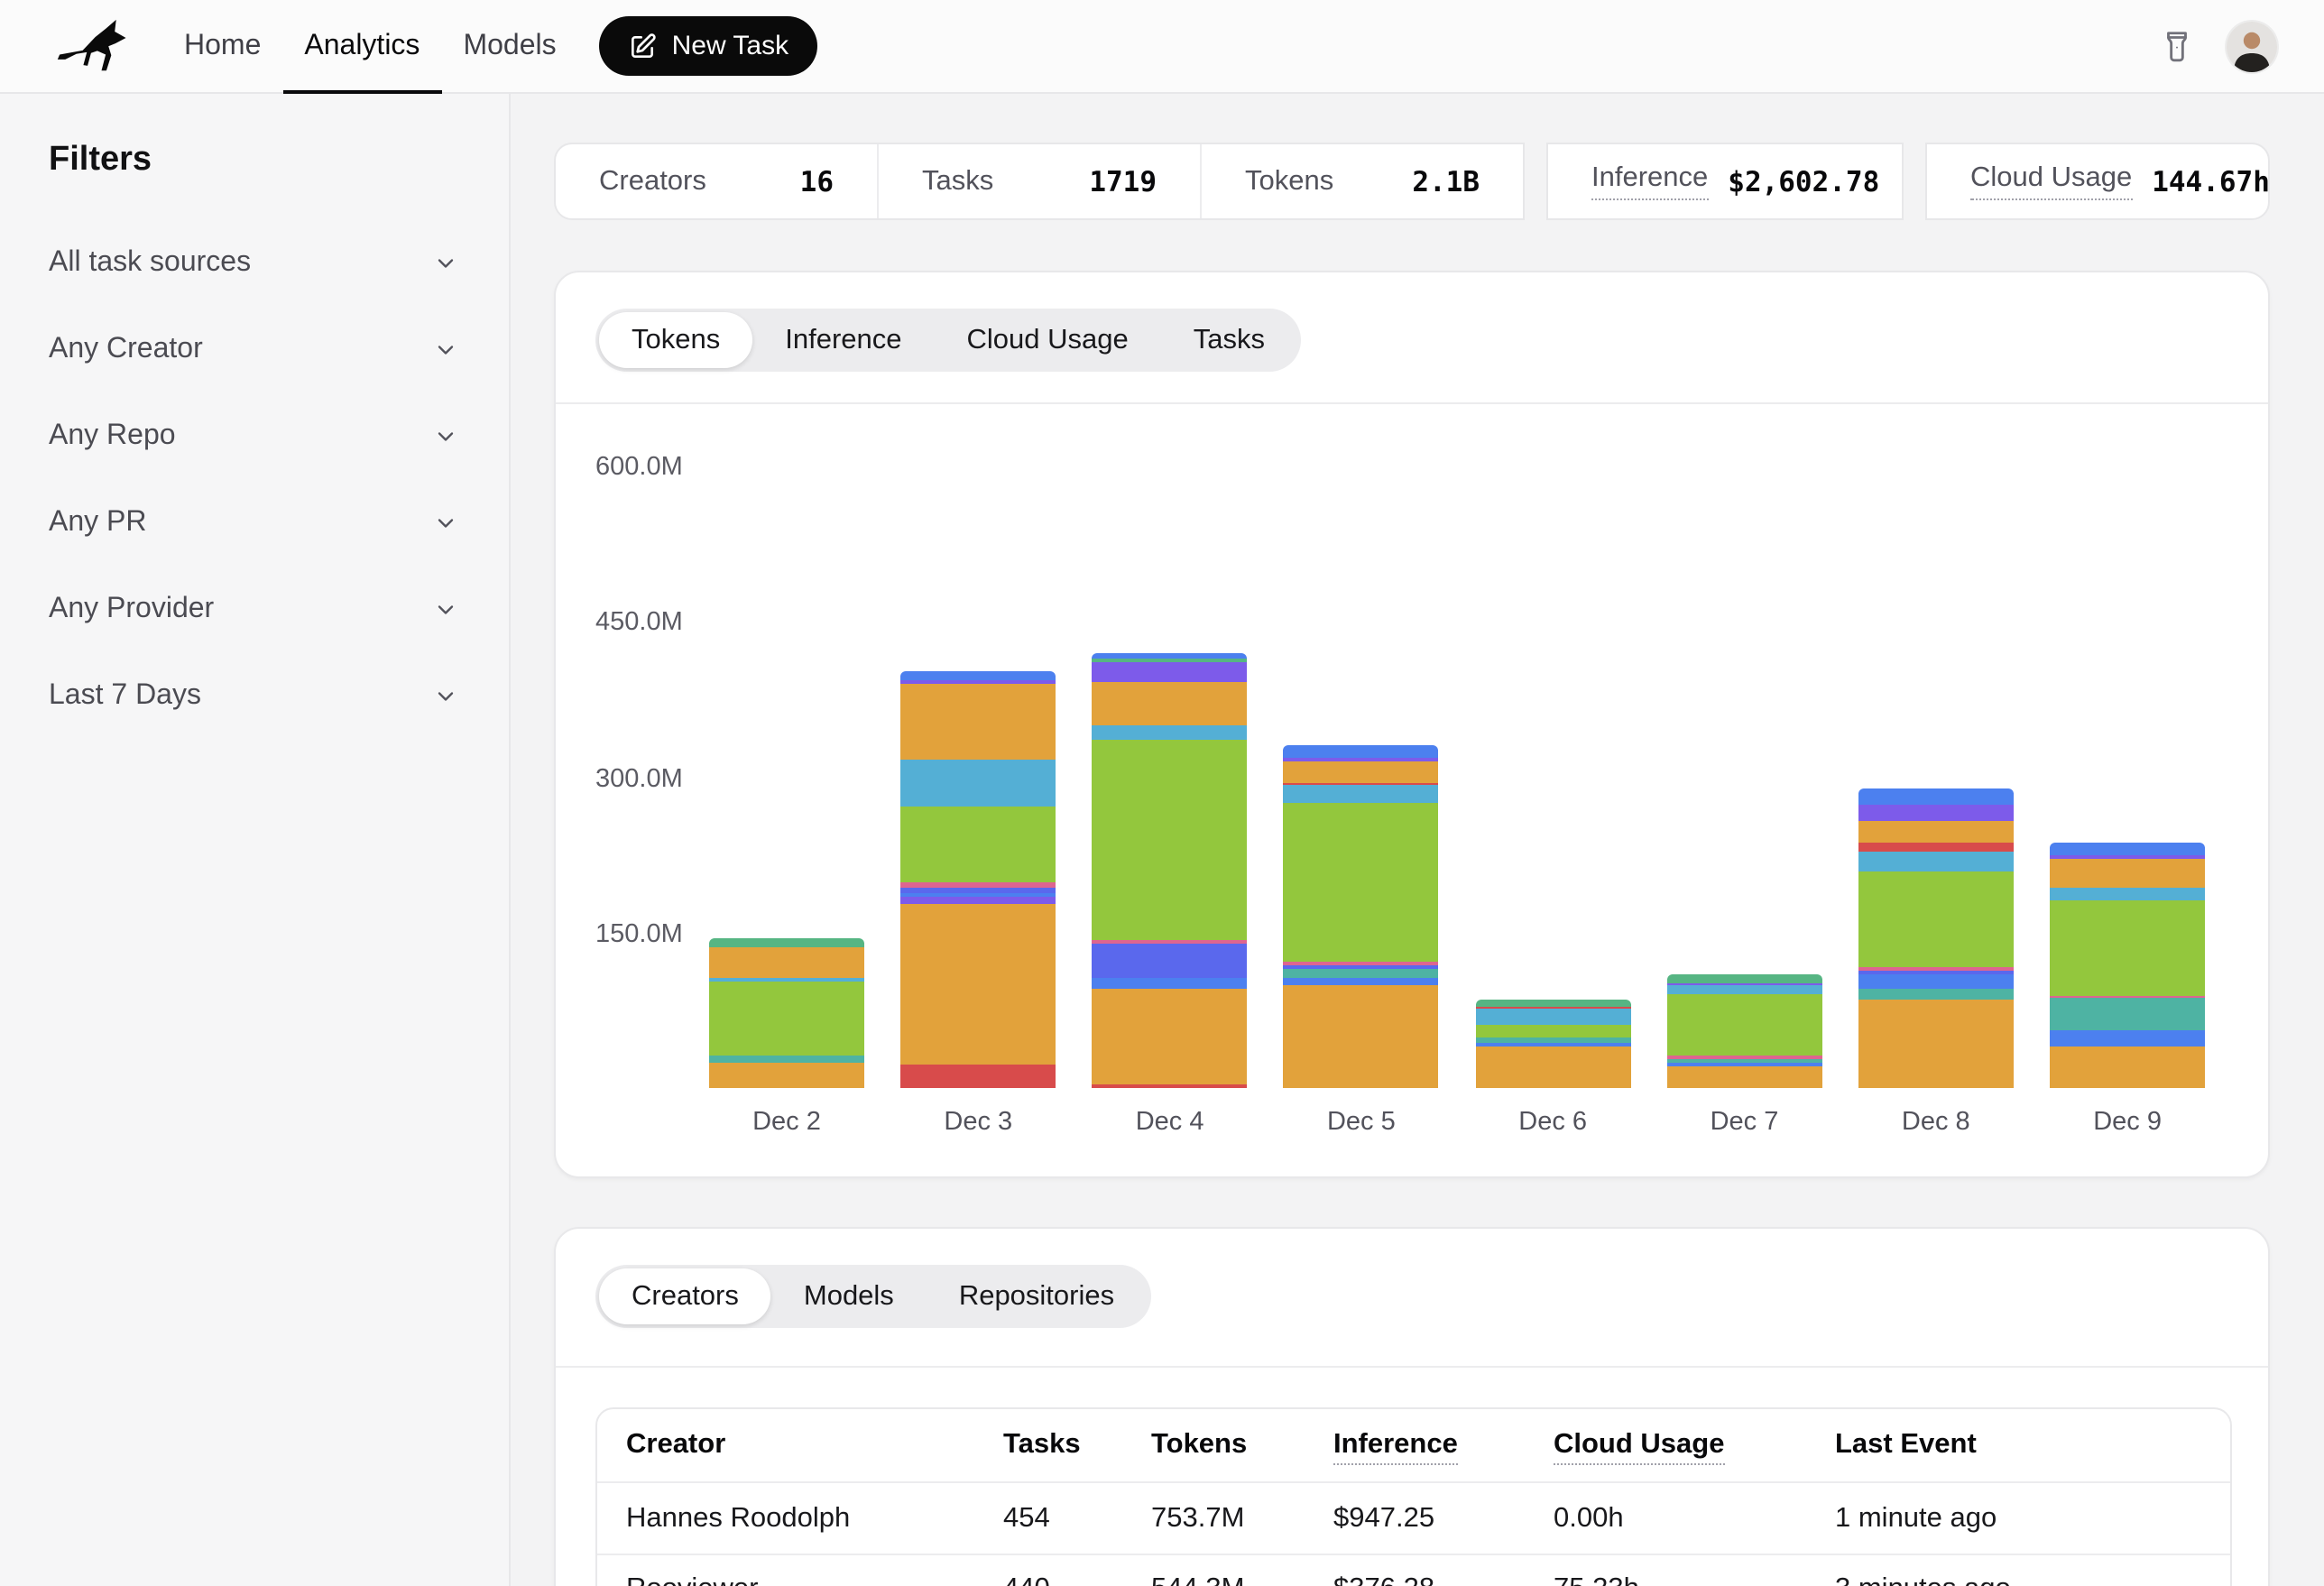 The height and width of the screenshot is (1586, 2324). What do you see at coordinates (1361, 181) in the screenshot?
I see `stat-tokens: Tokens 2.1B` at bounding box center [1361, 181].